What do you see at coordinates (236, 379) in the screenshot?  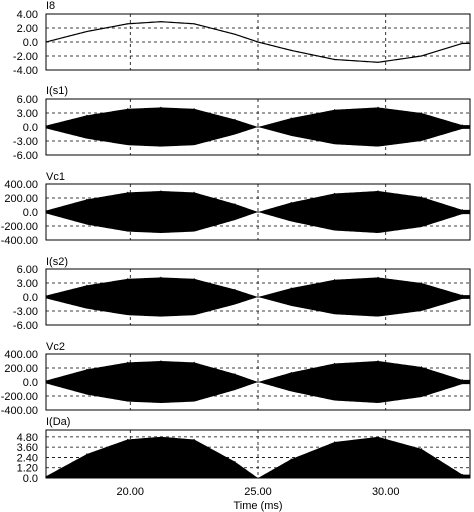 I see `panel-4: Vc2 400.00 200.00 0.0 -200.00 -400.00` at bounding box center [236, 379].